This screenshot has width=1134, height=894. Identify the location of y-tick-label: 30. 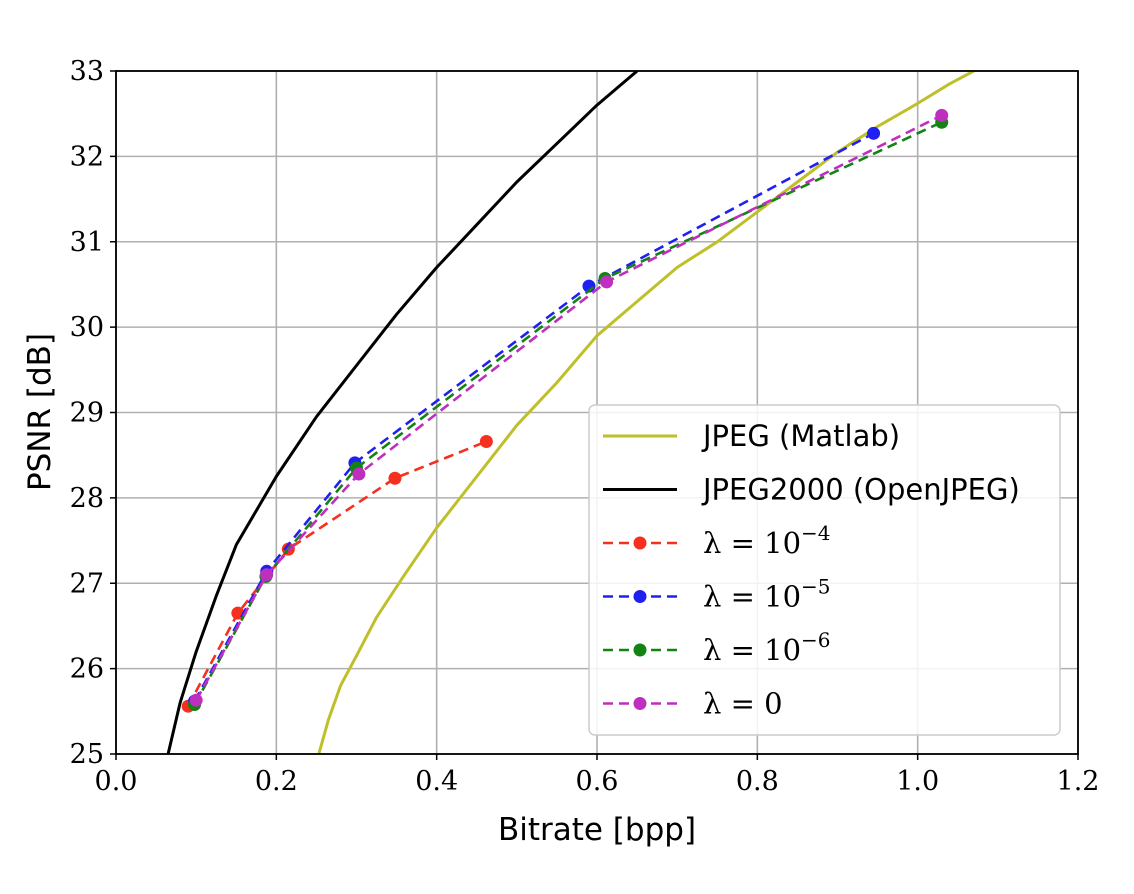
(87, 327).